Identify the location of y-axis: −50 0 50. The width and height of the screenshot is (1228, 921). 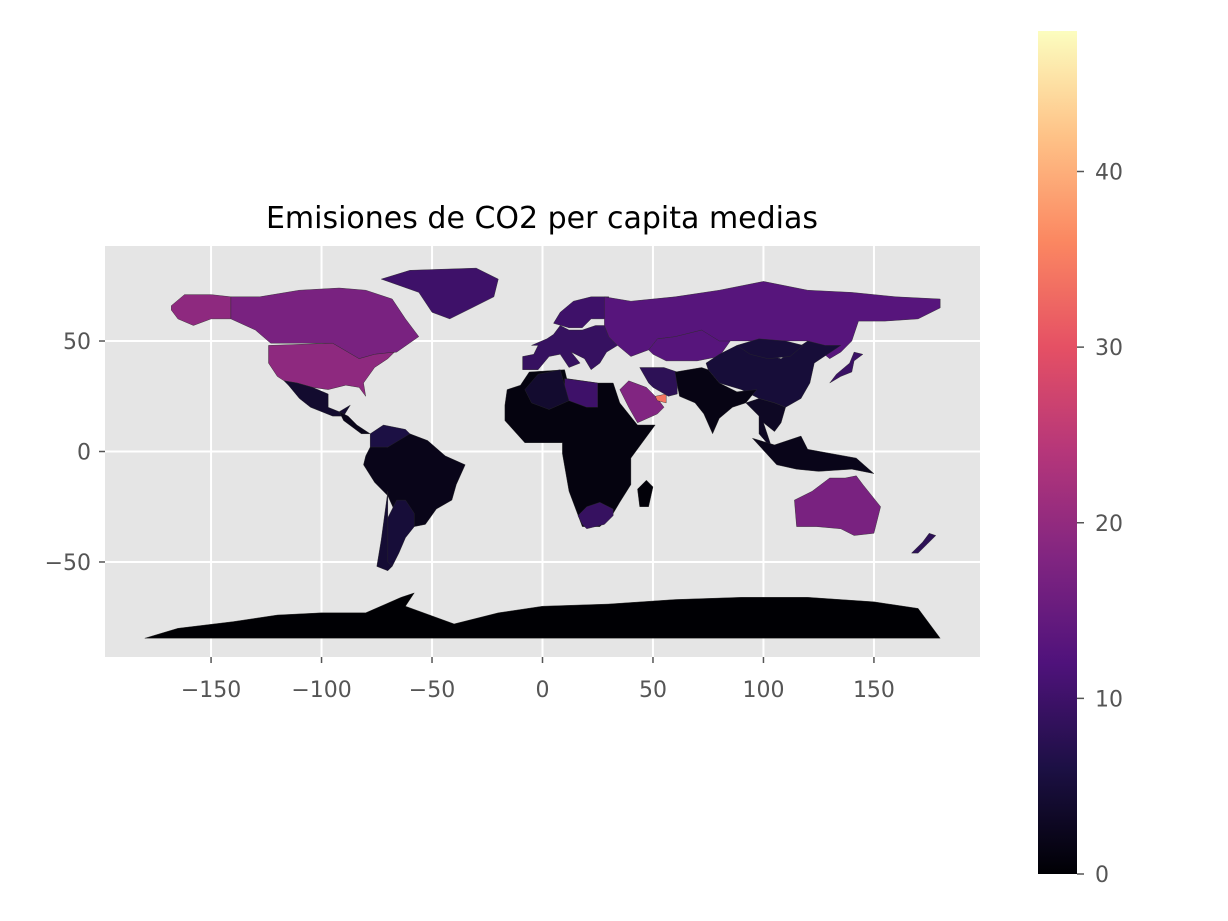
(75, 453).